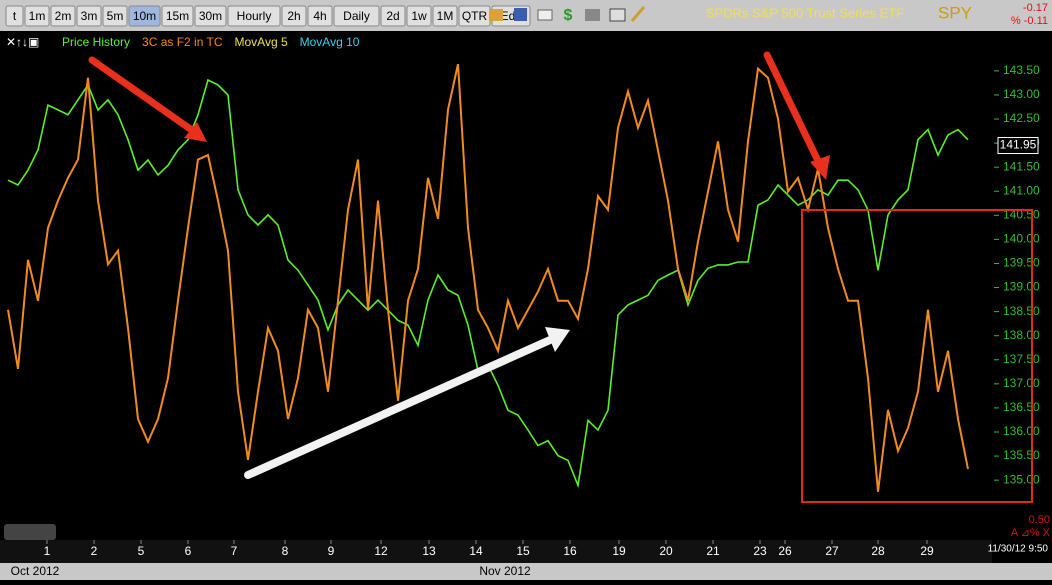  I want to click on legend-entry: MovAvg 10, so click(330, 42).